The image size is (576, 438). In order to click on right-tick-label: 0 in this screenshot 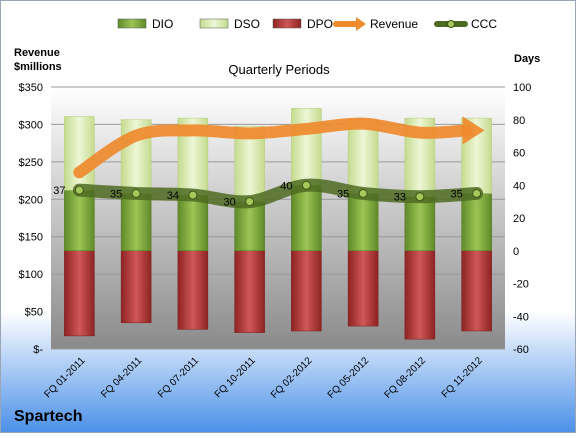, I will do `click(516, 252)`.